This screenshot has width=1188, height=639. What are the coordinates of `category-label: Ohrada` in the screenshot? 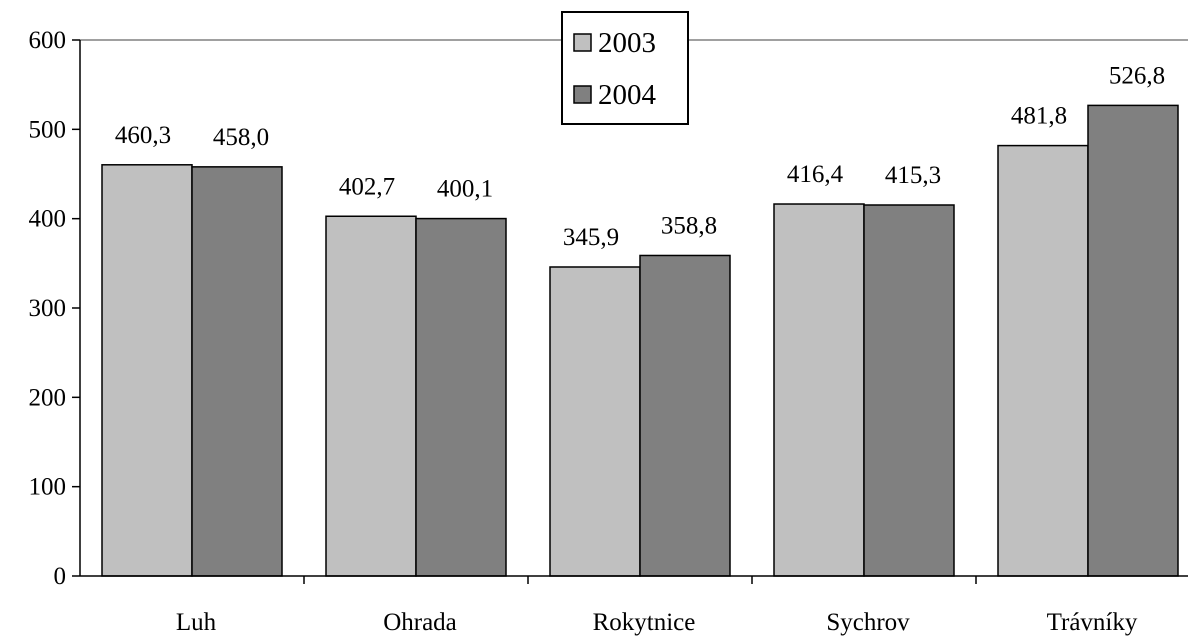 It's located at (420, 622).